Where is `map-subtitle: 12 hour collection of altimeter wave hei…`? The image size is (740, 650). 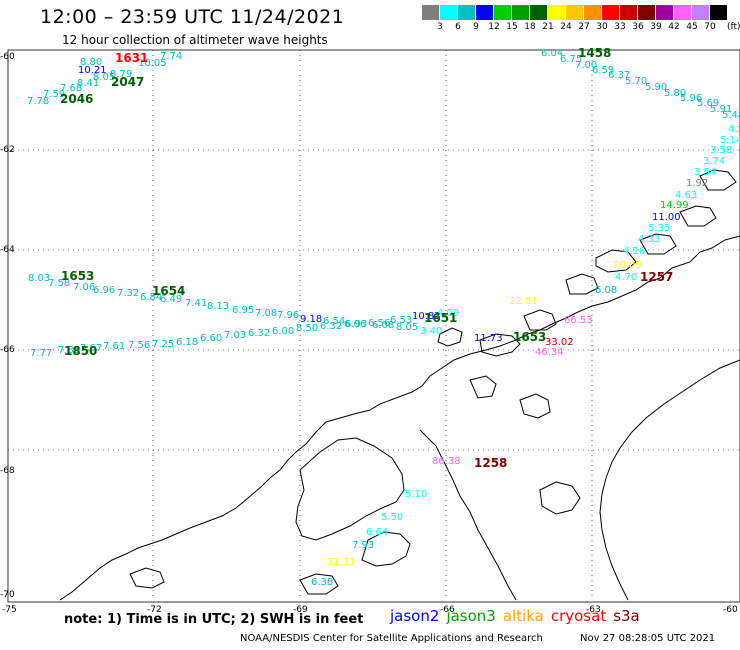 map-subtitle: 12 hour collection of altimeter wave hei… is located at coordinates (195, 40).